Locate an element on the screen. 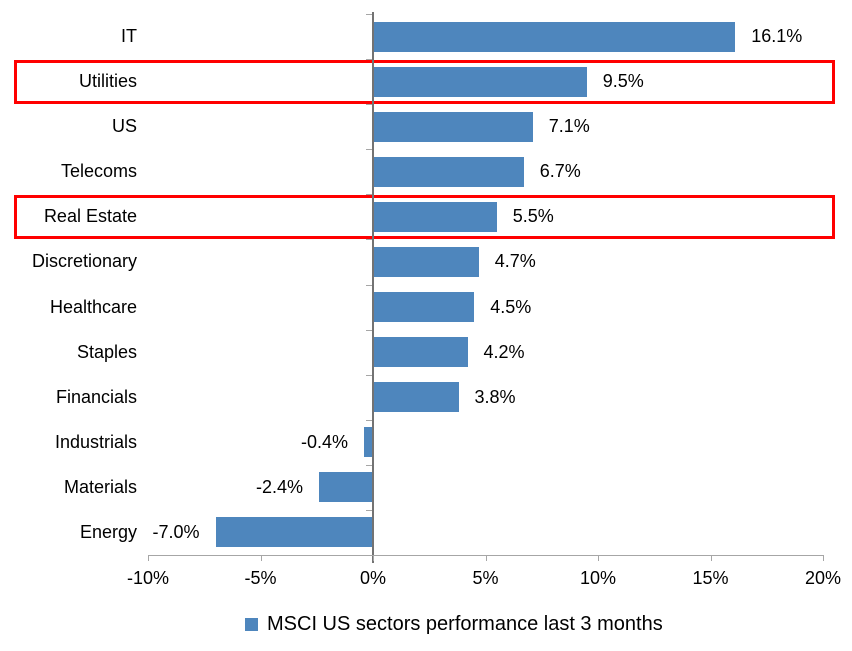 This screenshot has width=852, height=651. x-tick-label: 15% is located at coordinates (710, 578).